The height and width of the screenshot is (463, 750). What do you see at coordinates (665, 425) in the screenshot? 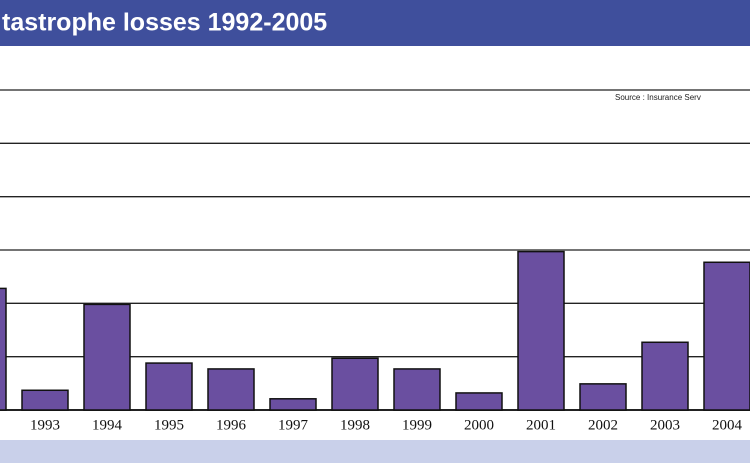
I see `x-tick-label: 2003` at bounding box center [665, 425].